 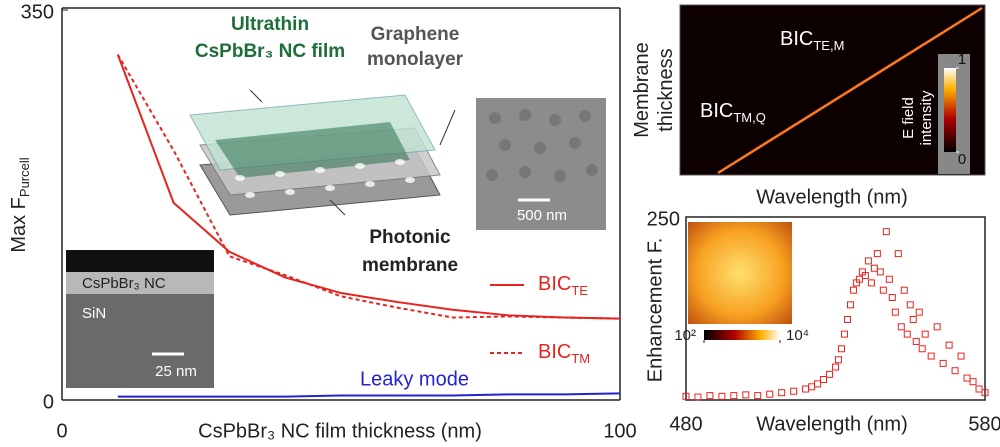 I want to click on label-sub: TM,Q, so click(x=749, y=117).